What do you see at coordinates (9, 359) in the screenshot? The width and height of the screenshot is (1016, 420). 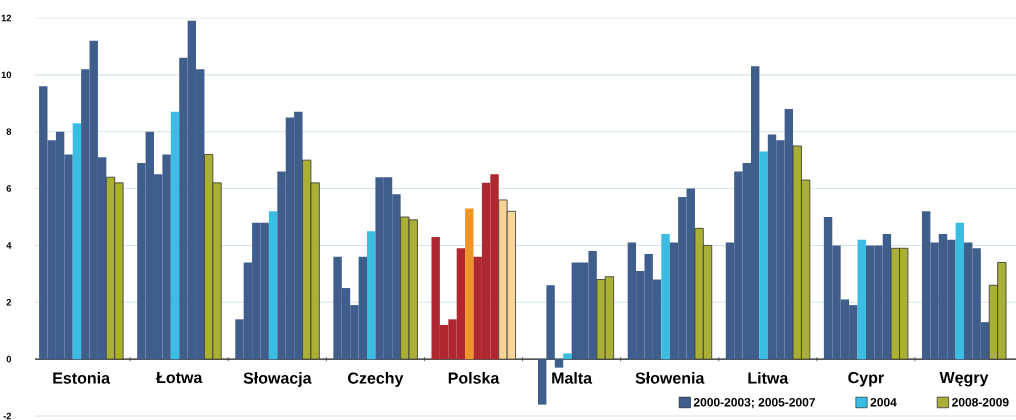 I see `y-tick-label: 0` at bounding box center [9, 359].